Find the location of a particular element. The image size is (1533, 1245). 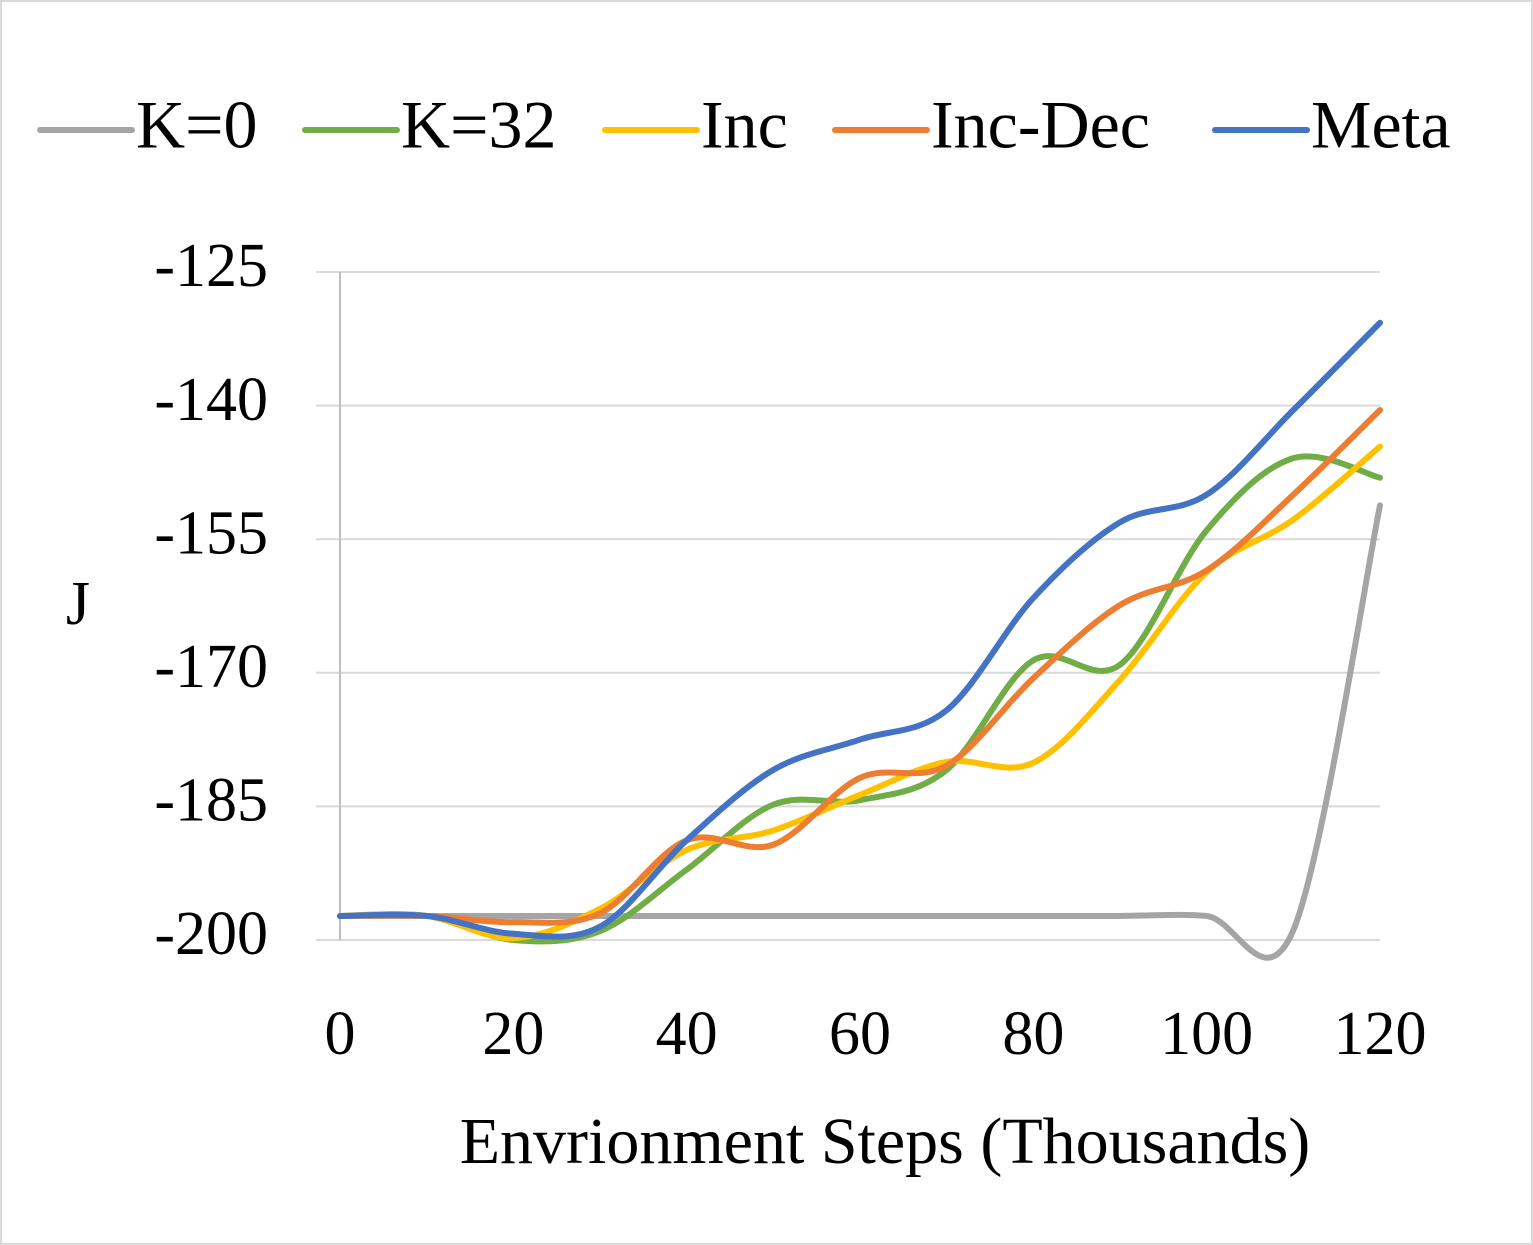

y-tick-label: -125 is located at coordinates (211, 266).